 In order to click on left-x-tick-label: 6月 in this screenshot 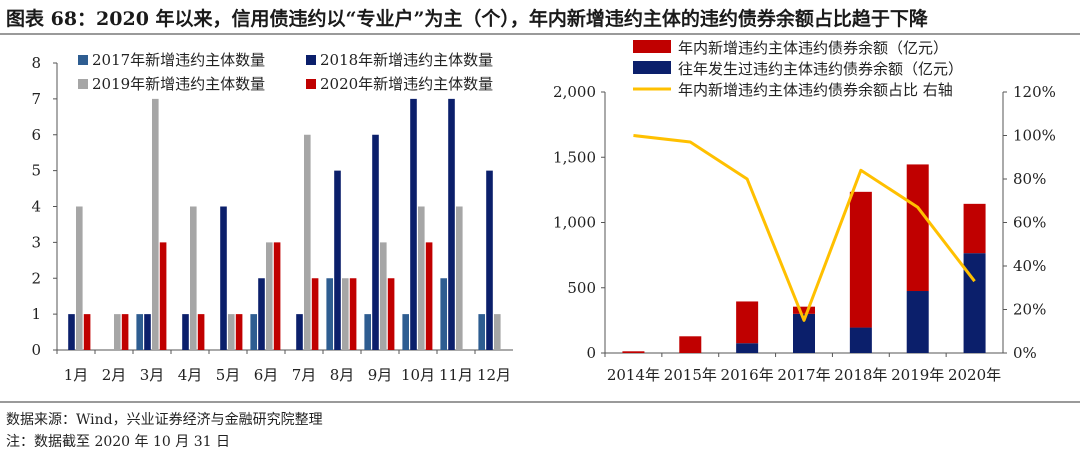, I will do `click(266, 375)`.